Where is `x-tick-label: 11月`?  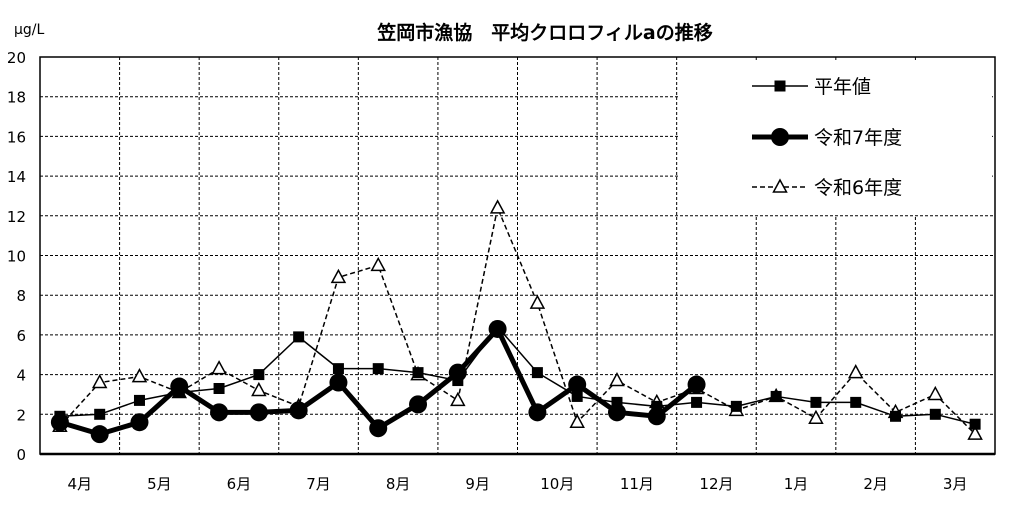
x-tick-label: 11月 is located at coordinates (637, 484).